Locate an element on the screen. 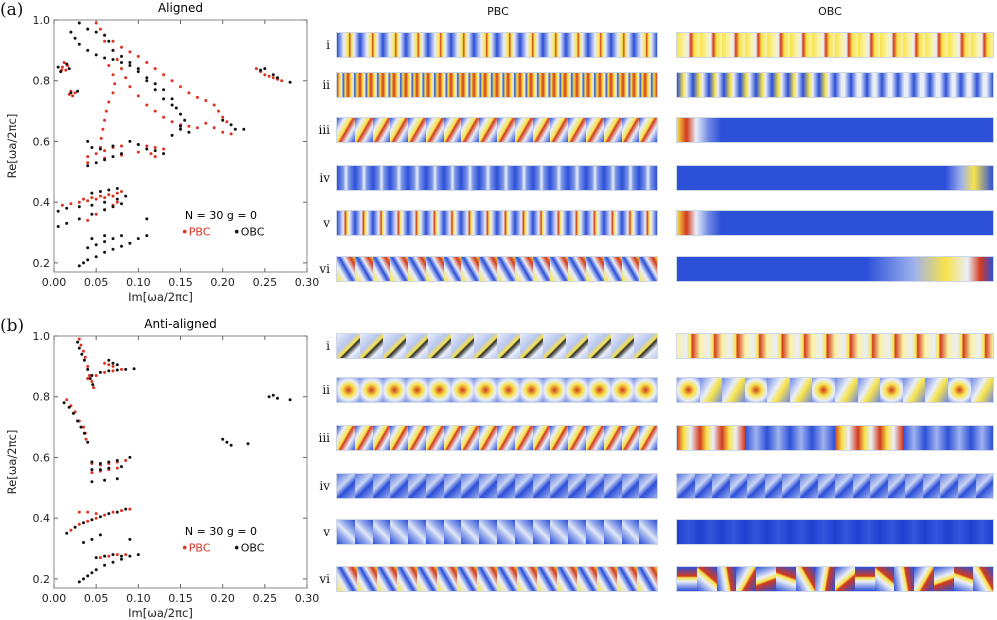 This screenshot has width=997, height=620. anti-aligned-obc-mode-i is located at coordinates (835, 346).